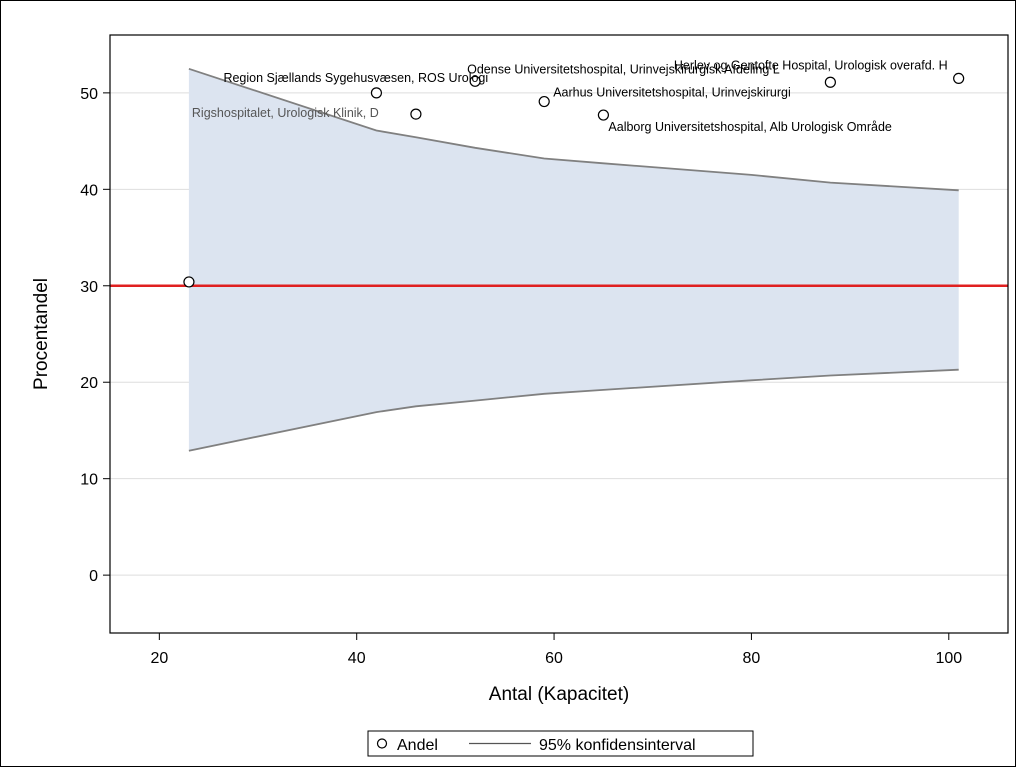 This screenshot has width=1016, height=772. I want to click on data-point-label: Rigshospitalet, Urologisk Klinik, D, so click(285, 113).